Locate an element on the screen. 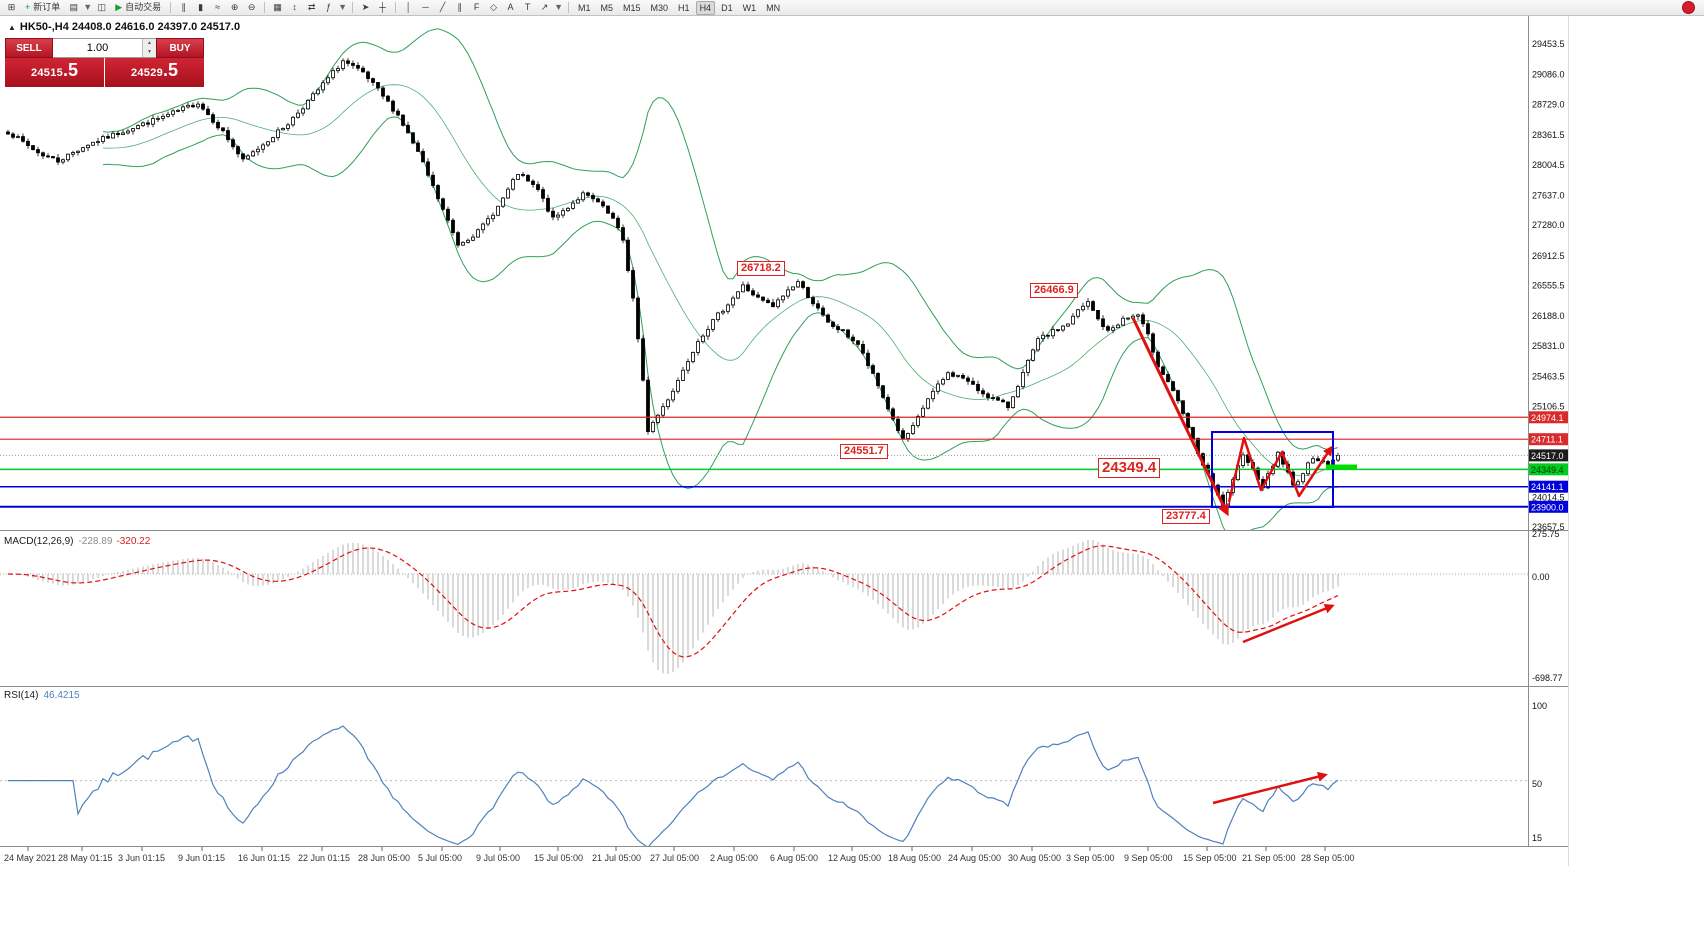  svg-text: 24349.4 is located at coordinates (1547, 470).